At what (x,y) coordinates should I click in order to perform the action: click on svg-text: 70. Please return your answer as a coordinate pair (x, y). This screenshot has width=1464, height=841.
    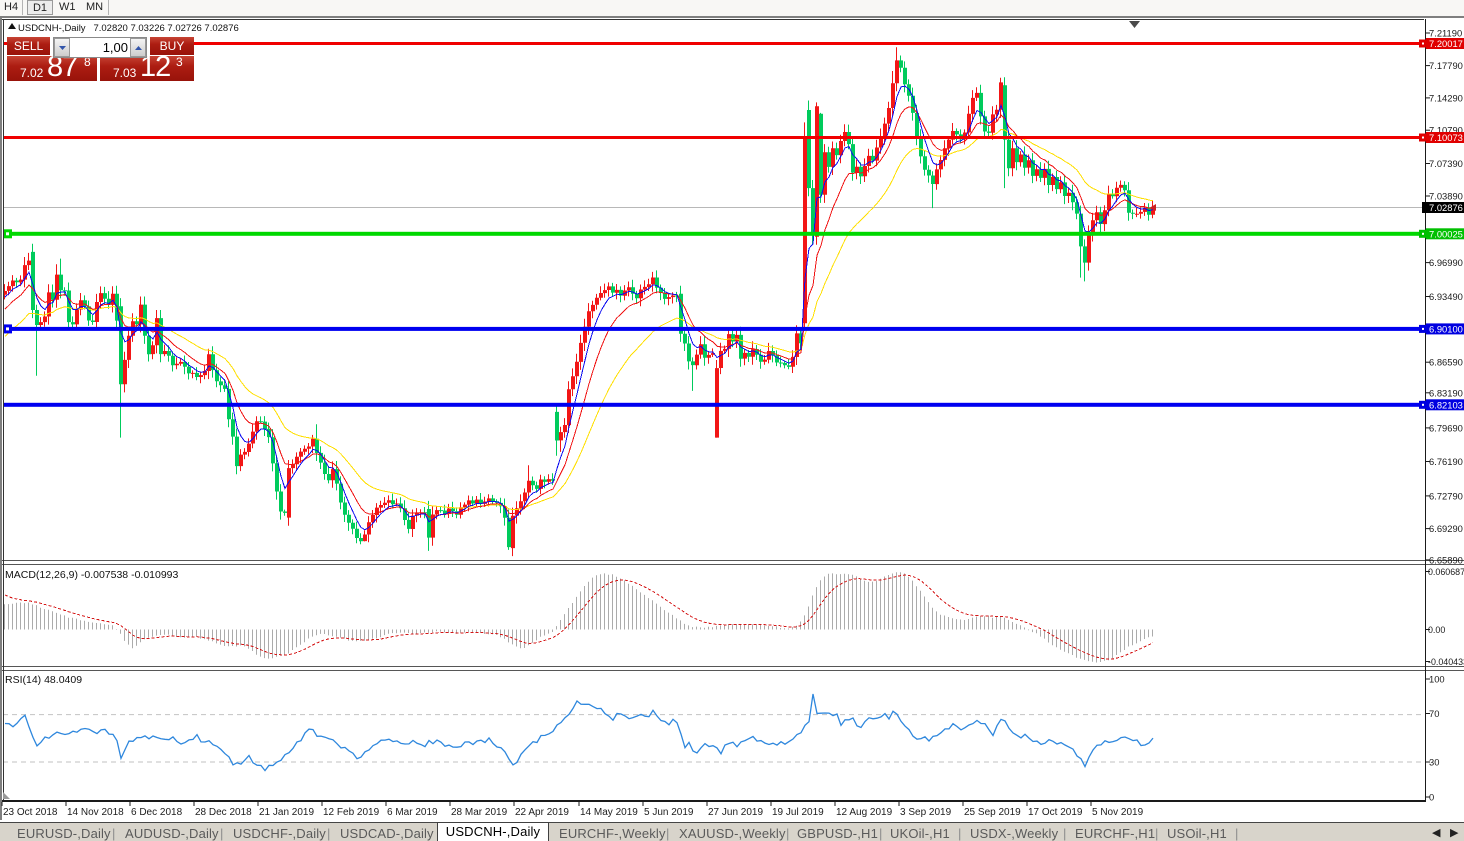
    Looking at the image, I should click on (1434, 713).